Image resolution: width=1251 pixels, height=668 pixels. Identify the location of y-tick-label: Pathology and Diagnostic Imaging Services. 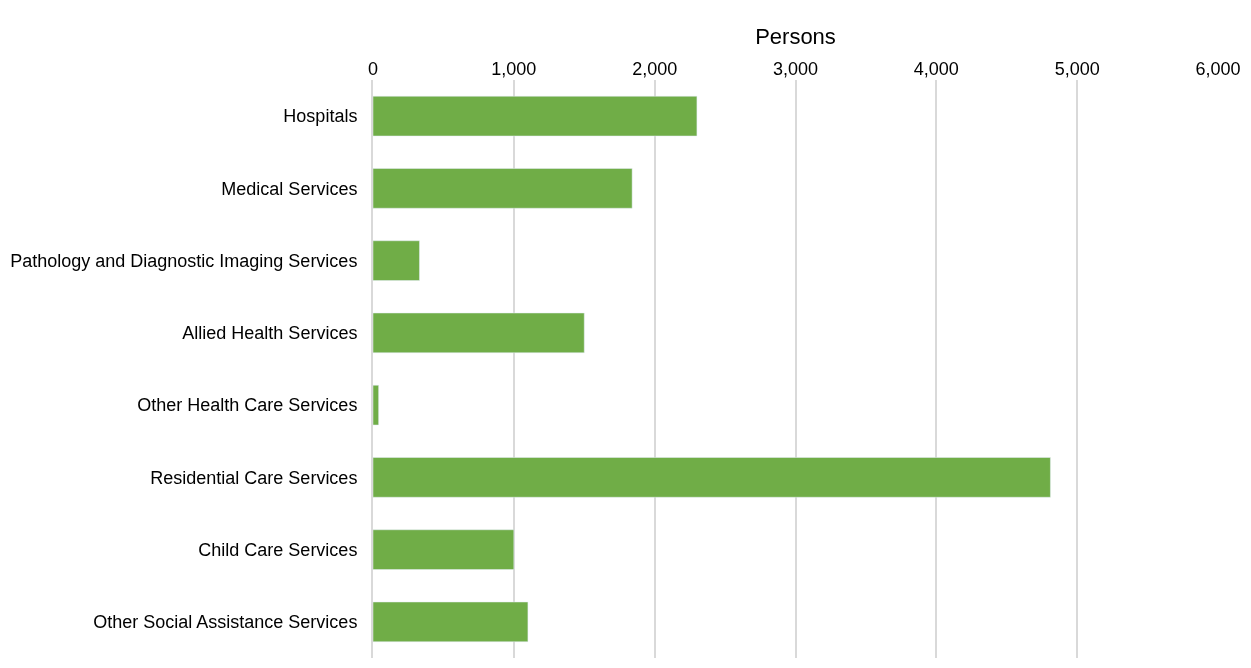
(184, 260).